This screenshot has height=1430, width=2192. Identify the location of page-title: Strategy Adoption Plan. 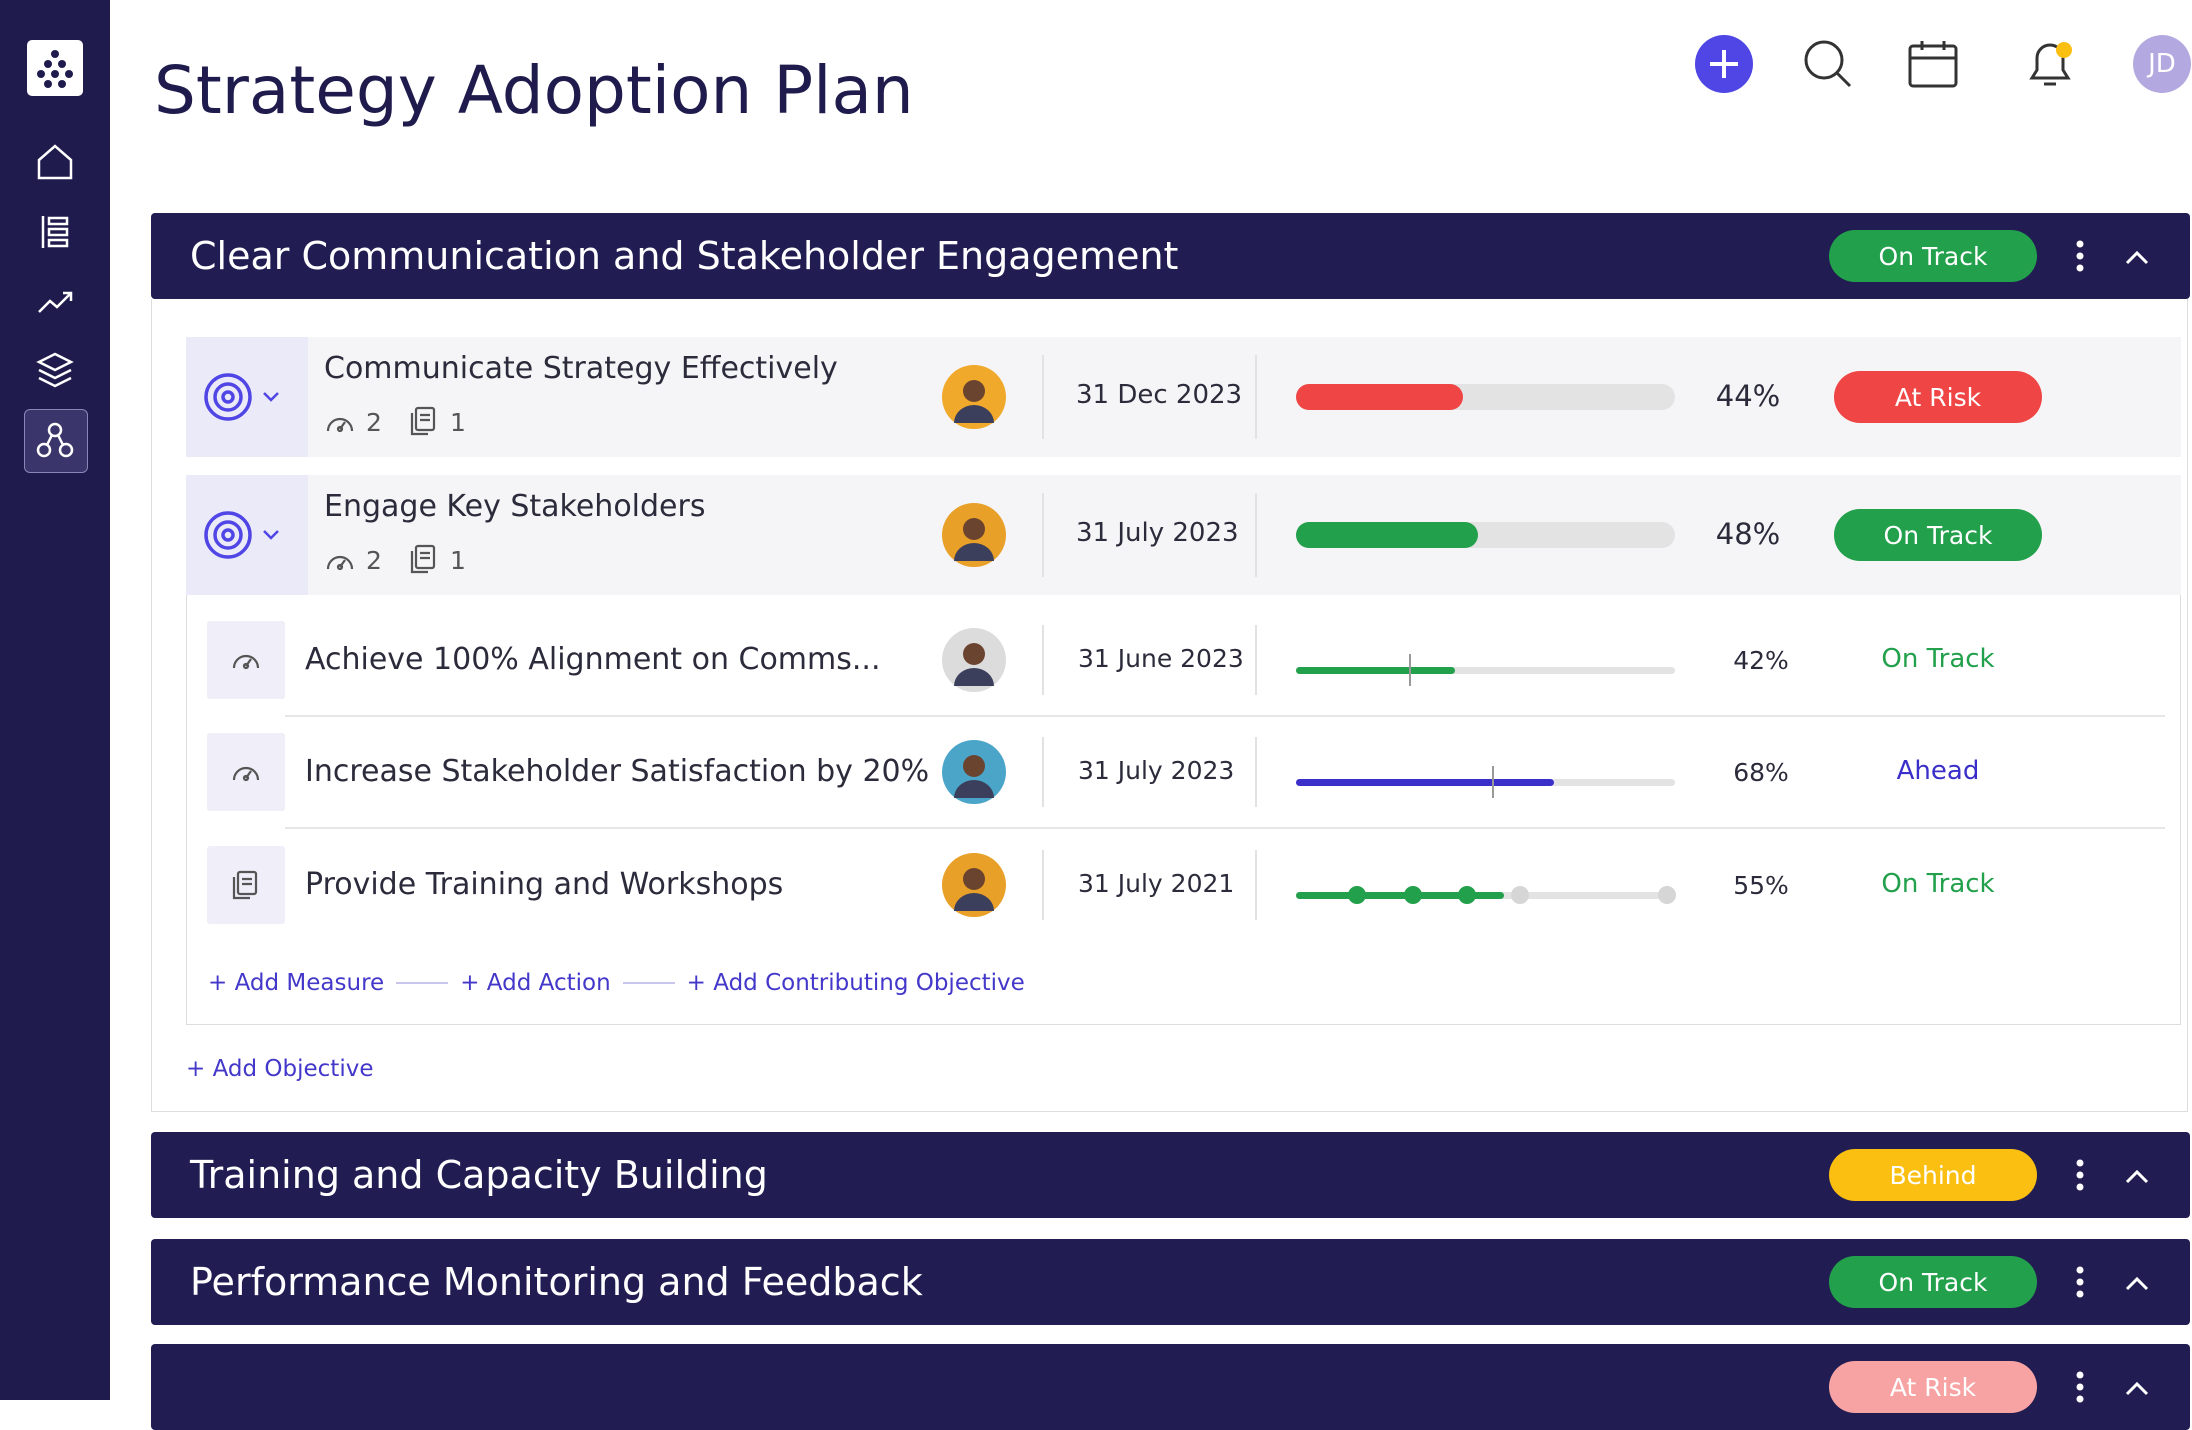
(534, 90).